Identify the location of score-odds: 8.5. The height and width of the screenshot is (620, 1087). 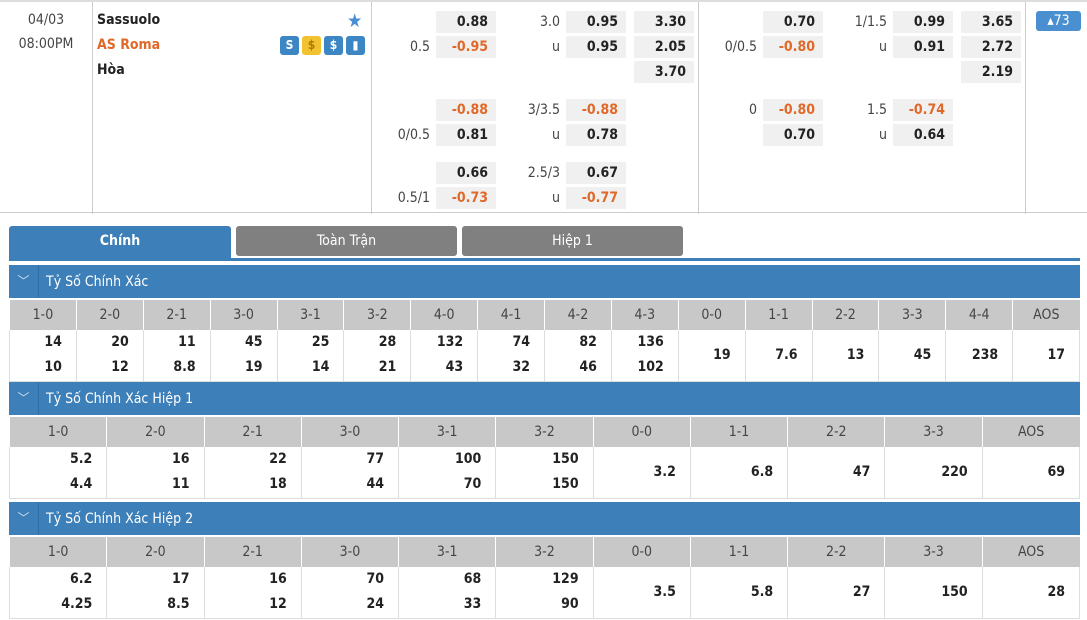
(178, 604).